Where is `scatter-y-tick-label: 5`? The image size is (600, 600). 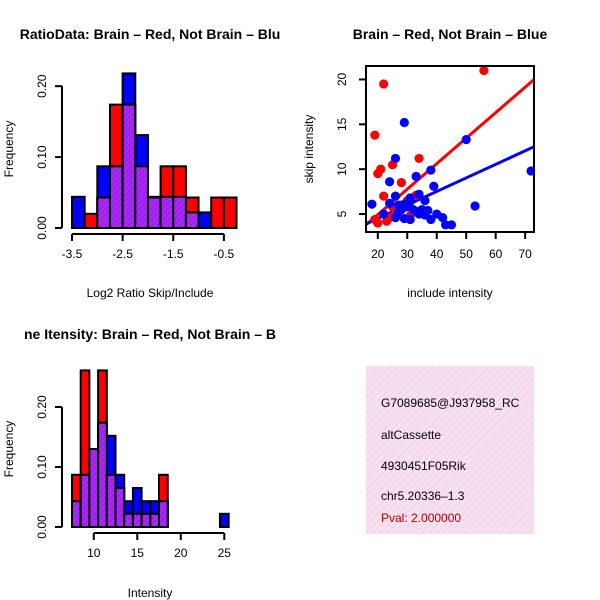
scatter-y-tick-label: 5 is located at coordinates (342, 213).